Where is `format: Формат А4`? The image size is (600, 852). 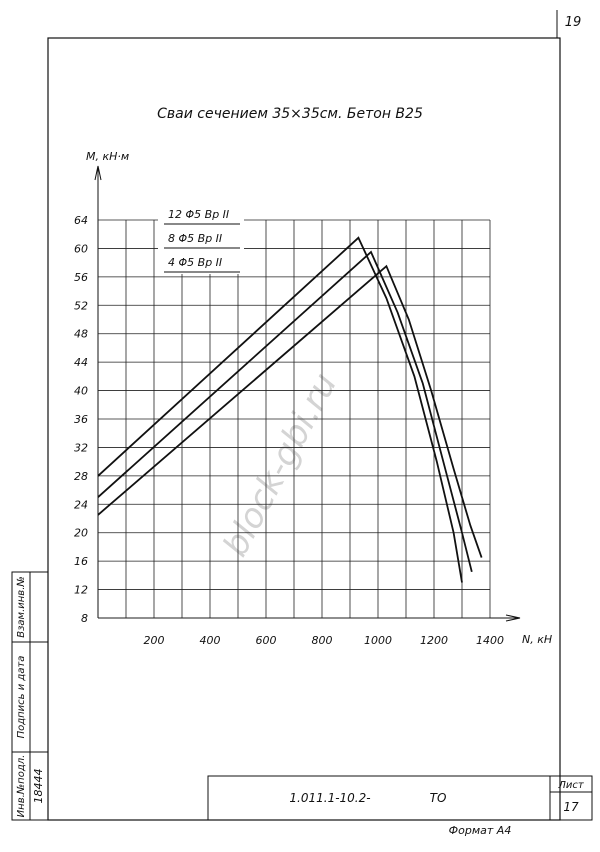 format: Формат А4 is located at coordinates (480, 830).